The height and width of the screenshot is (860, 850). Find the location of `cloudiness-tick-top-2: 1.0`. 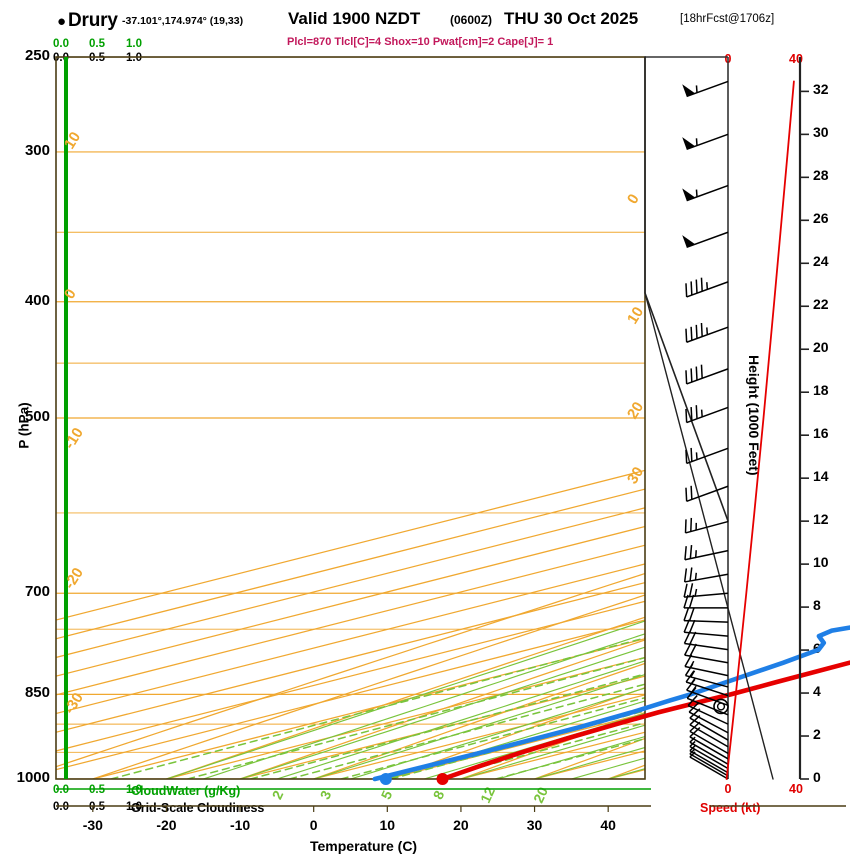

cloudiness-tick-top-2: 1.0 is located at coordinates (134, 58).